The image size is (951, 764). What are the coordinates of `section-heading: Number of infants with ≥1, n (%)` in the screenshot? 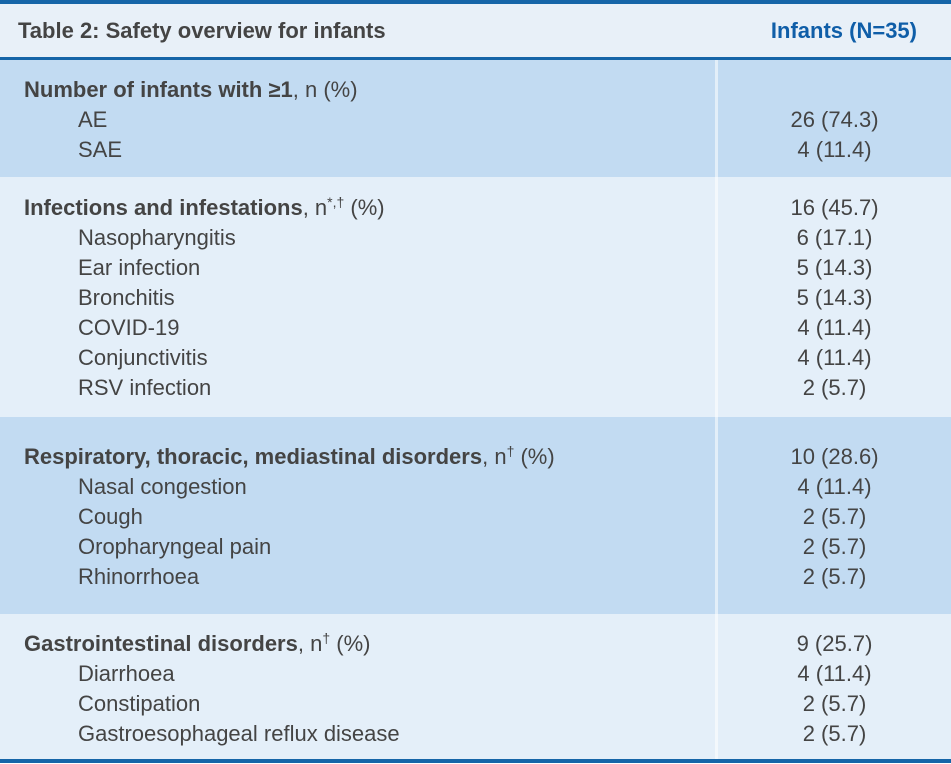 It's located at (191, 89).